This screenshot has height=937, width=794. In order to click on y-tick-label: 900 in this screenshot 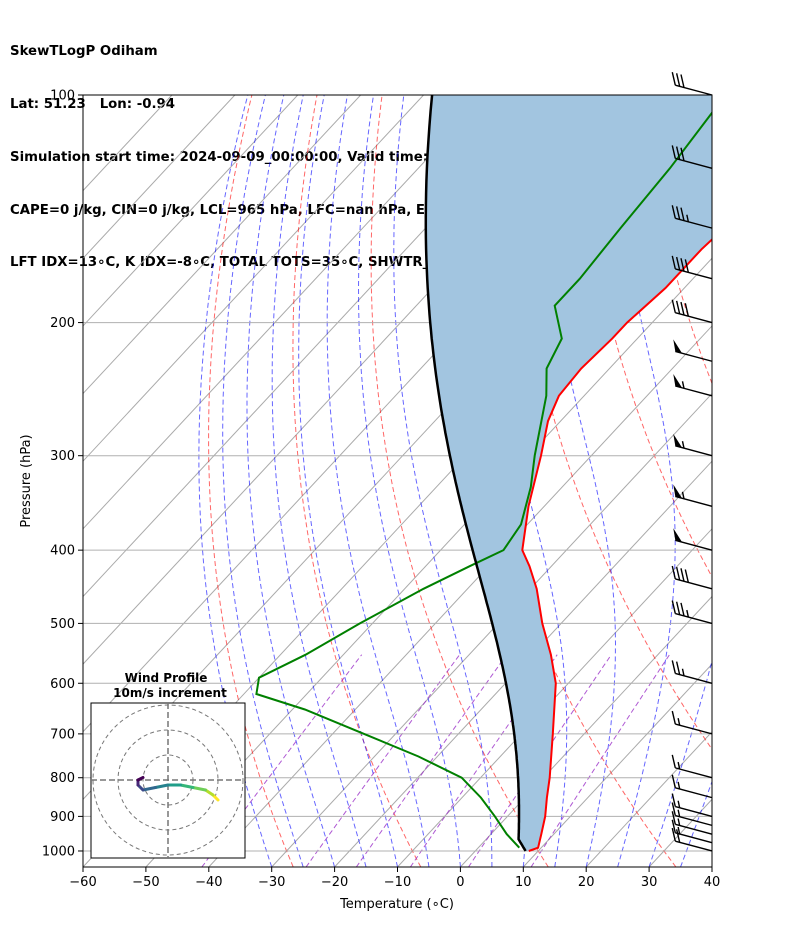, I will do `click(62, 817)`.